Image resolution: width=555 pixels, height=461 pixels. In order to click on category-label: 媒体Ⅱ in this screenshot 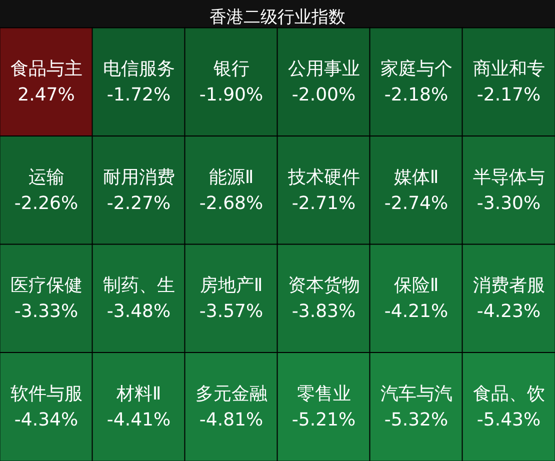, I will do `click(416, 177)`.